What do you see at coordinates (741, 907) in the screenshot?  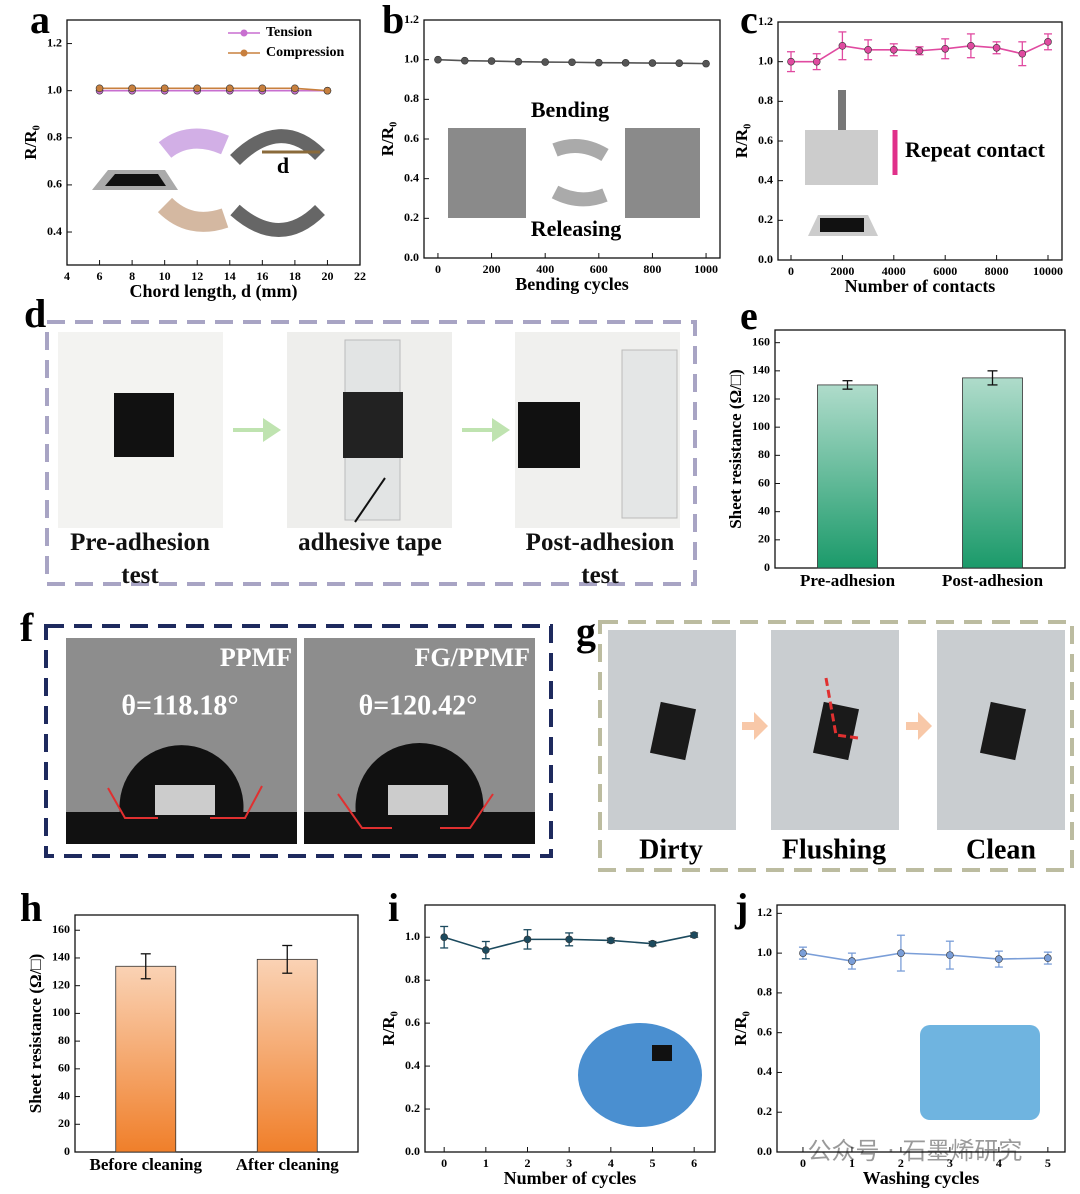 I see `panel-label: j` at bounding box center [741, 907].